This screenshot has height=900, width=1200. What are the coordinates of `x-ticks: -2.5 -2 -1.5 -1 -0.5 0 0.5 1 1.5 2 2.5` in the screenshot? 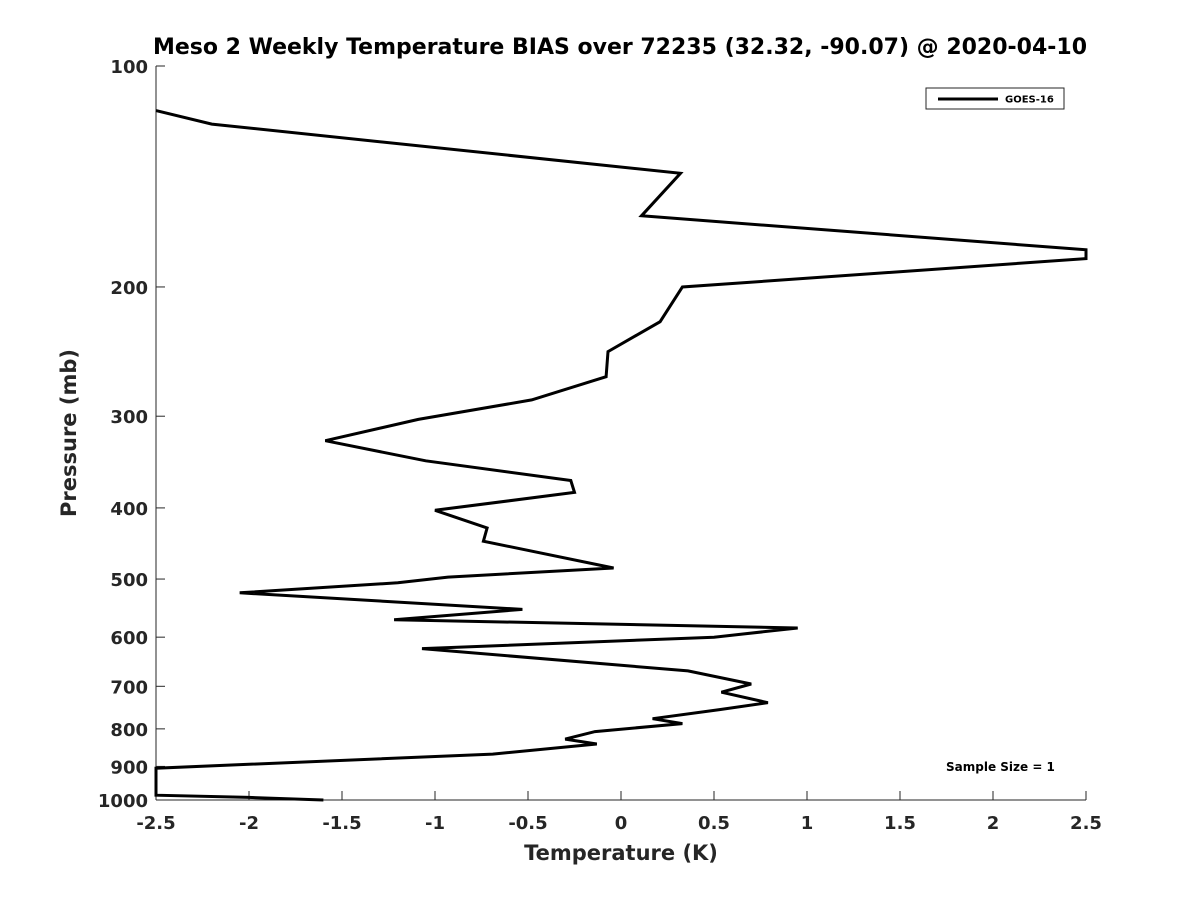 It's located at (619, 812).